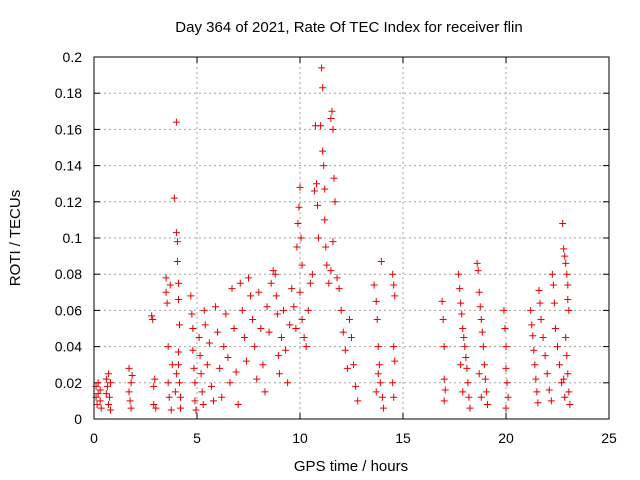  I want to click on y-tick-label: 0.02, so click(68, 383).